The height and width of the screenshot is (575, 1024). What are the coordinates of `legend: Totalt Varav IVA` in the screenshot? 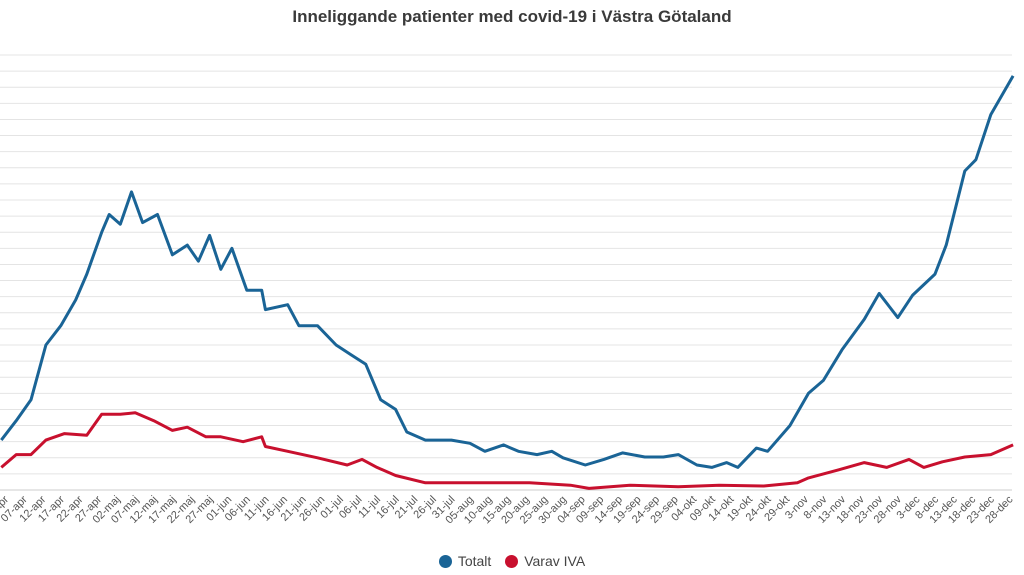 It's located at (512, 562).